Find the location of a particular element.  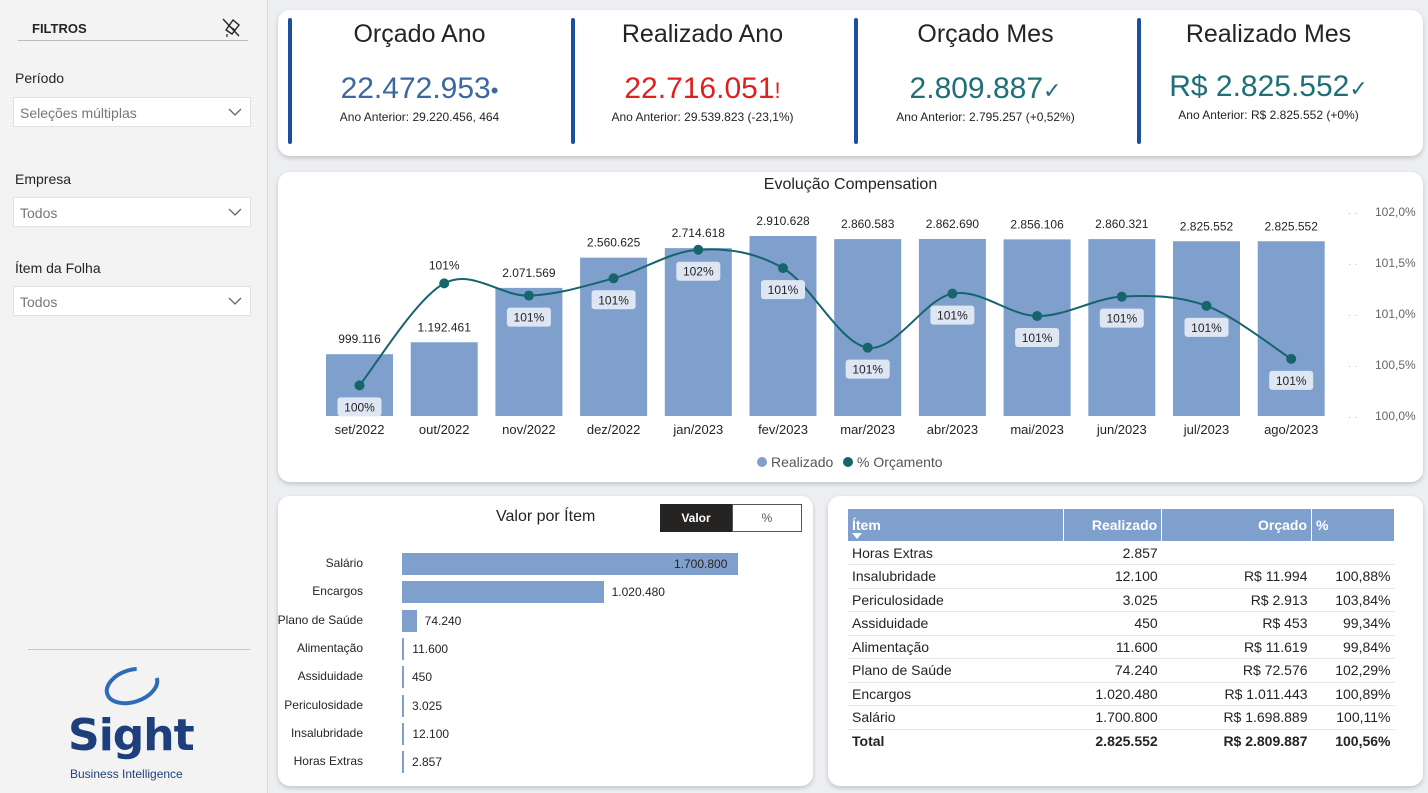

cell-percent: 103,84% is located at coordinates (1353, 600).